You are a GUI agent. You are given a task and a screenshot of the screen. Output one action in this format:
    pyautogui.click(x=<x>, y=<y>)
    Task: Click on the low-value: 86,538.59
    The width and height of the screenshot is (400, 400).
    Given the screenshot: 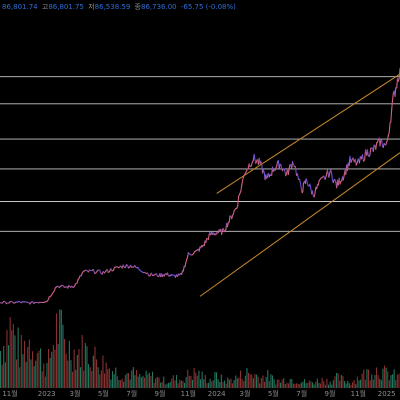 What is the action you would take?
    pyautogui.click(x=112, y=7)
    